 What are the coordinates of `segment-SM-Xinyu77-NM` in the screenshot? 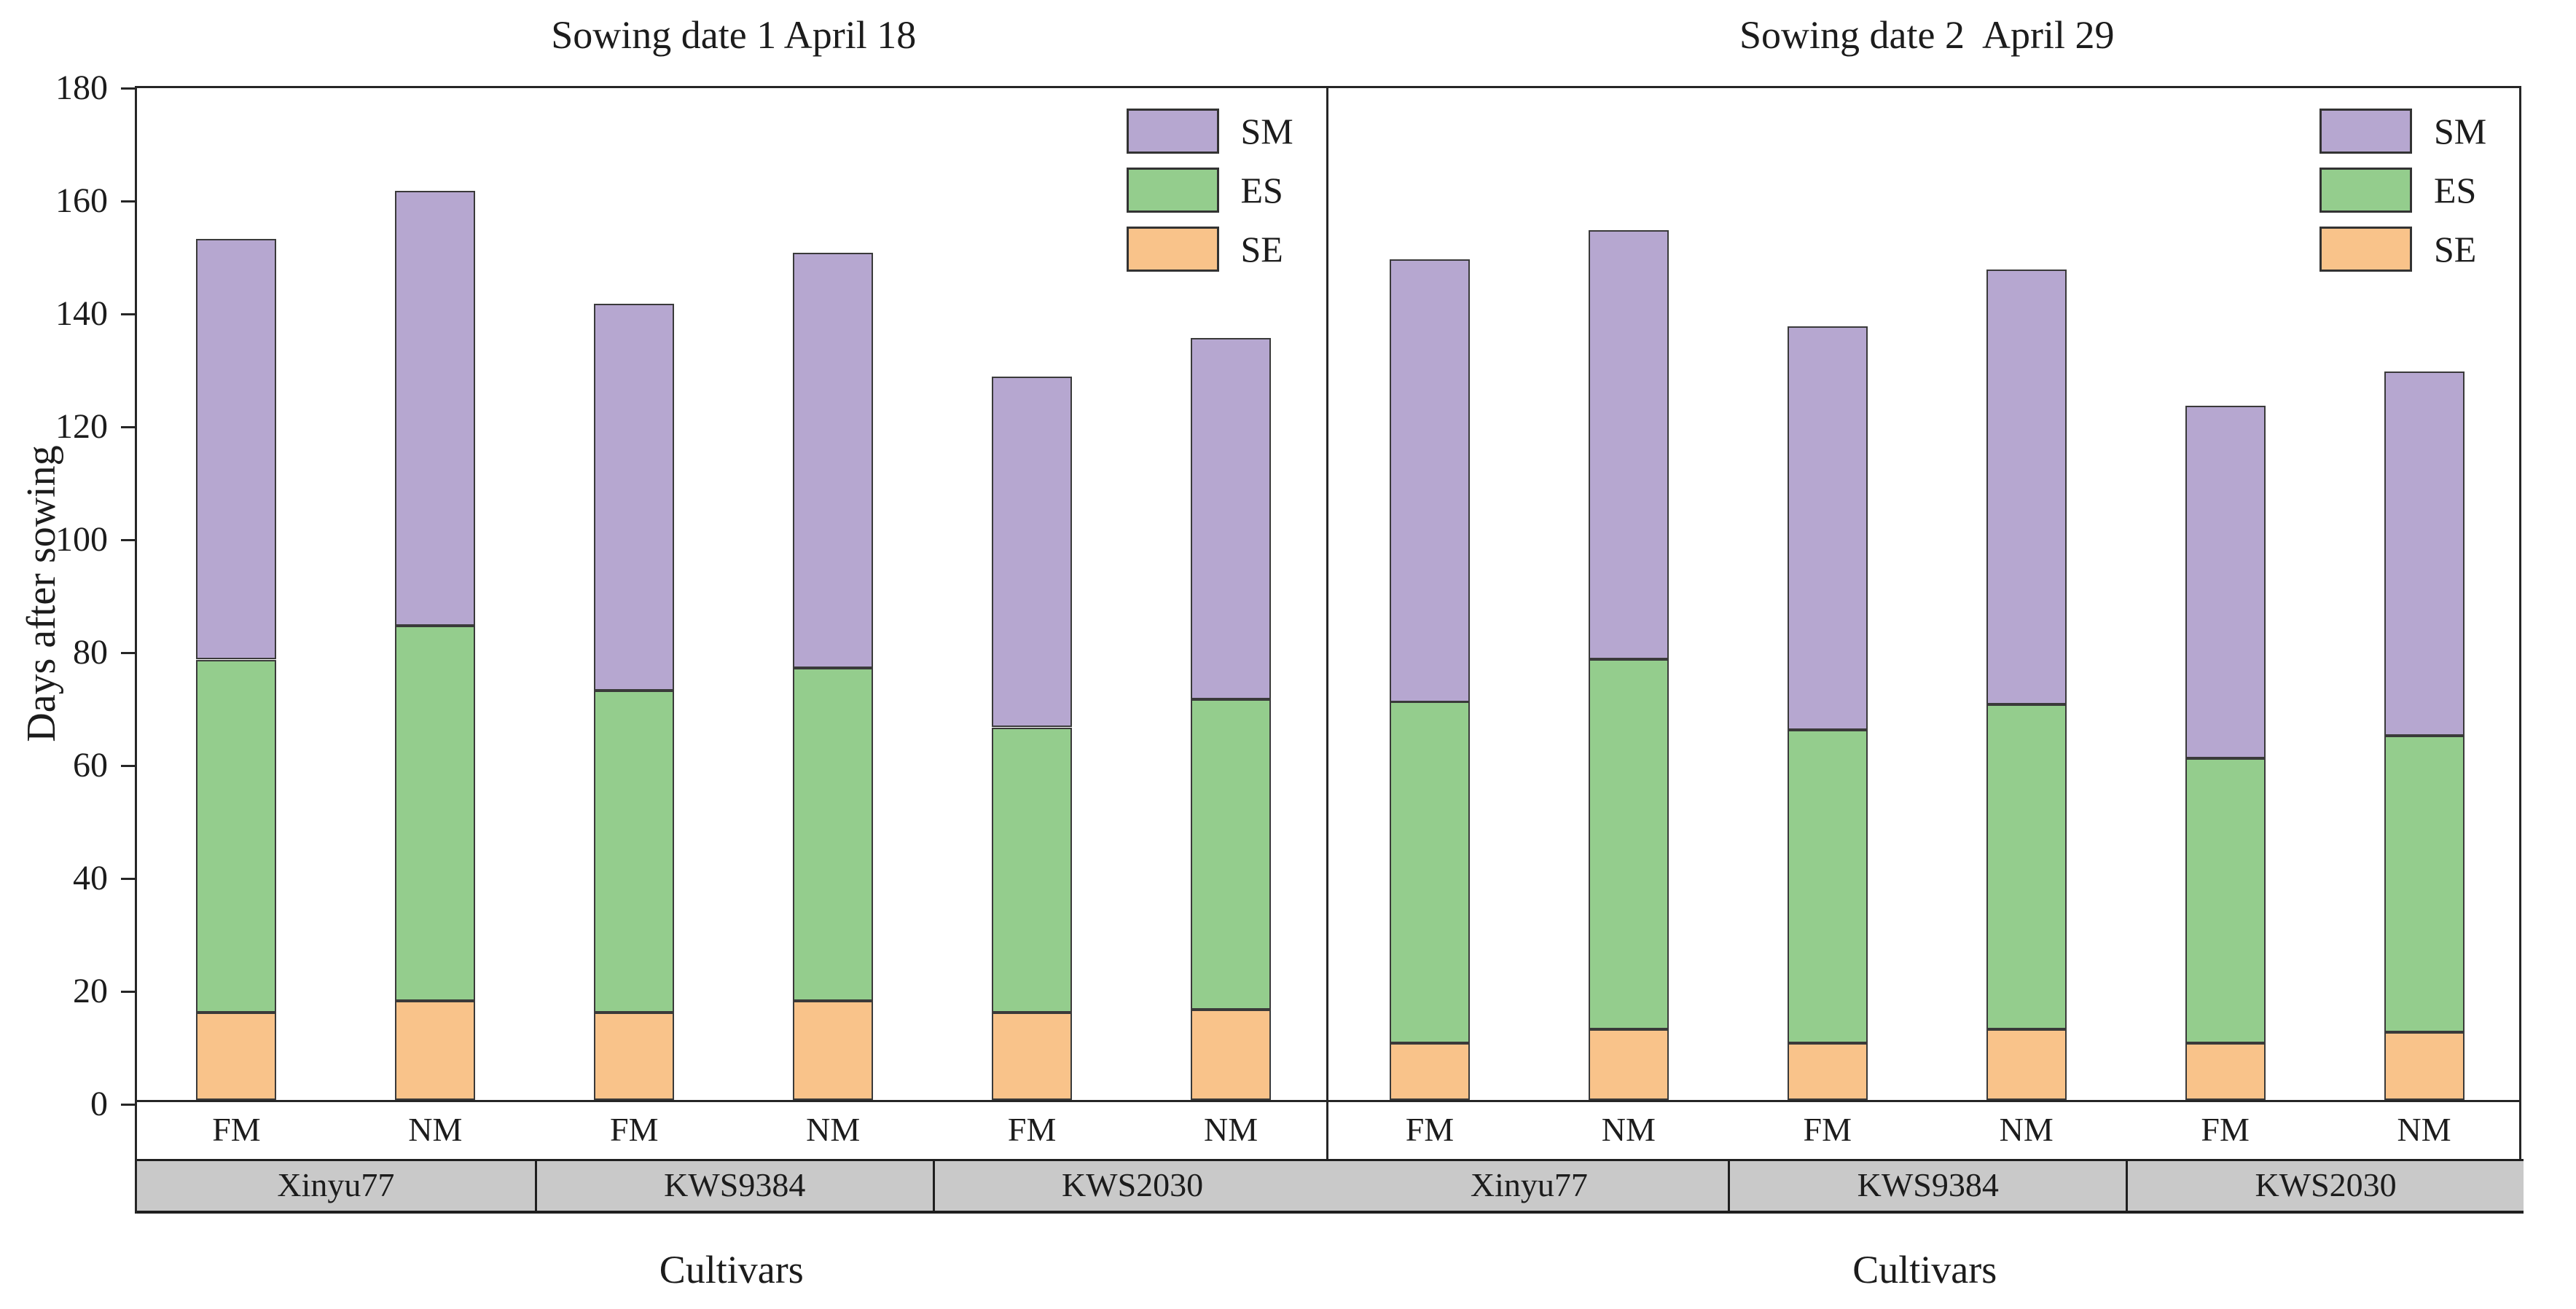 It's located at (435, 408).